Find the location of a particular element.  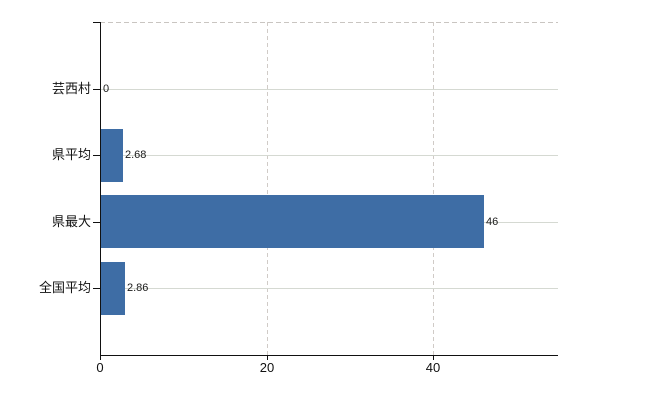

bar-県平均 is located at coordinates (112, 155).